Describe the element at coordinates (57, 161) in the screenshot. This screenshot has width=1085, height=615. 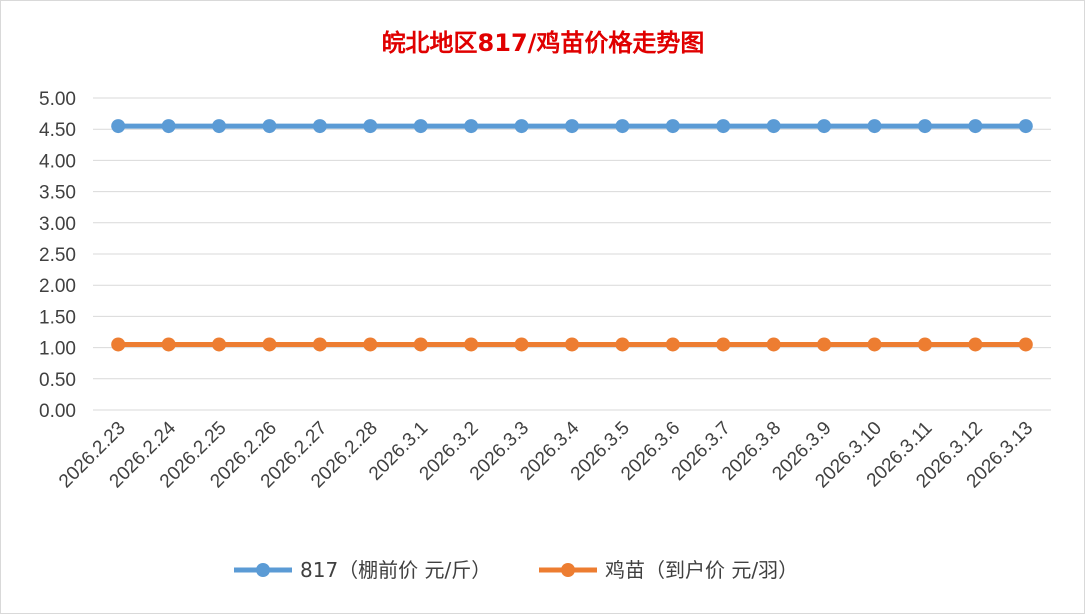
I see `y-tick-label: 4.00` at that location.